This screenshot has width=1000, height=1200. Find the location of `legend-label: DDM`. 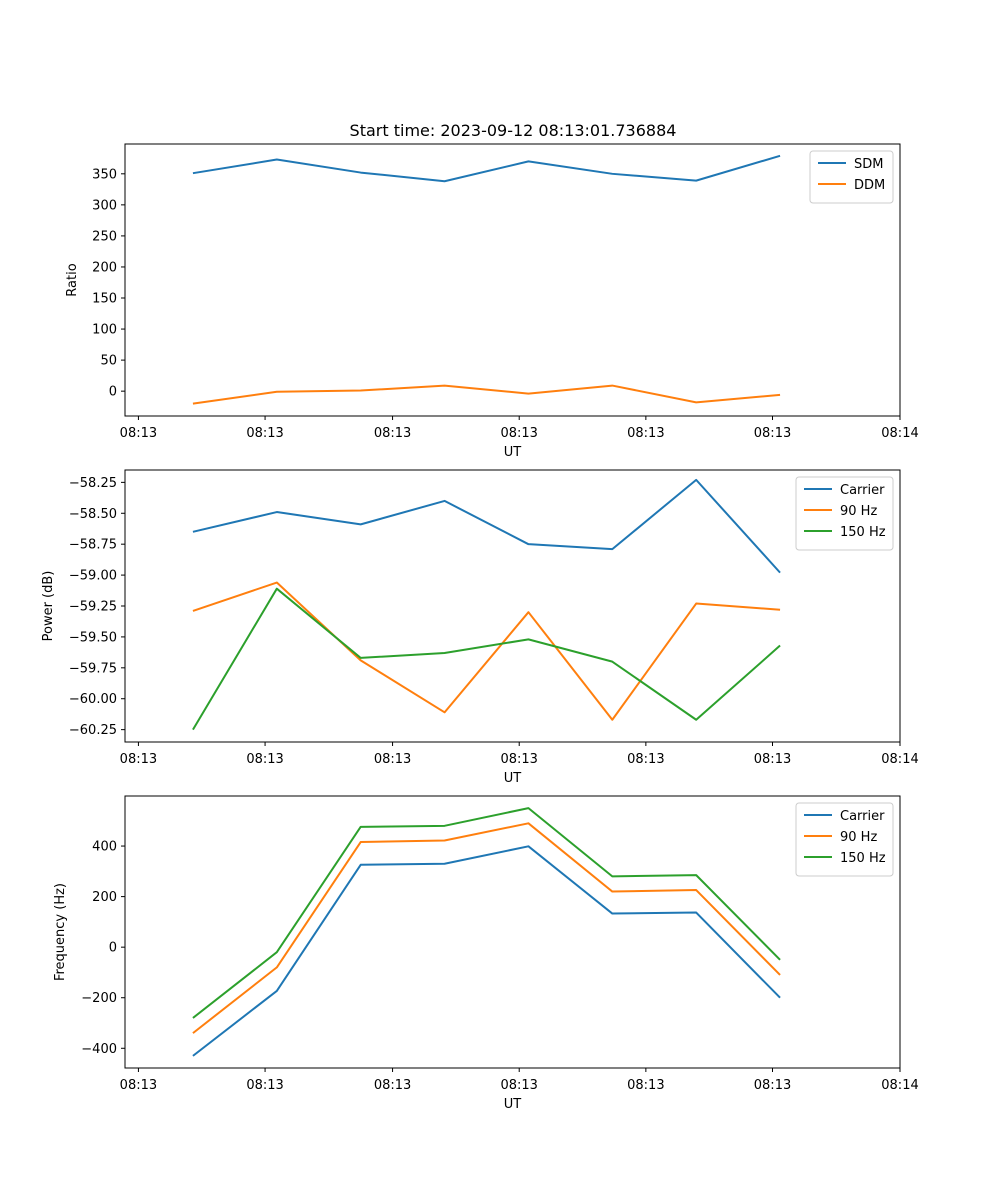

legend-label: DDM is located at coordinates (869, 185).